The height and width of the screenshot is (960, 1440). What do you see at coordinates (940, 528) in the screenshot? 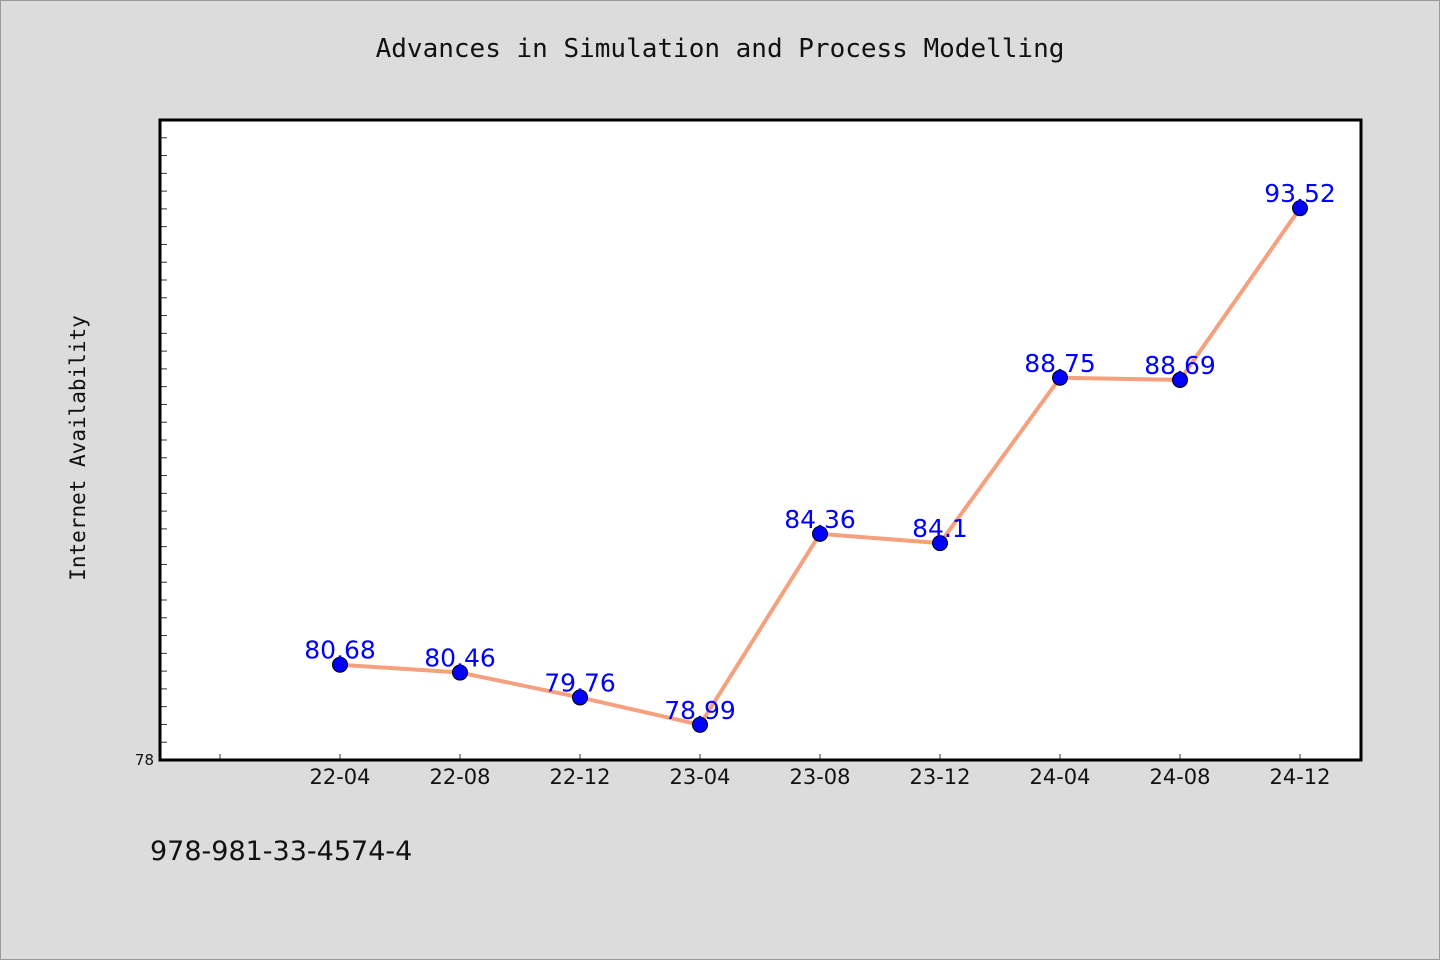
I see `data-label: 84.1` at bounding box center [940, 528].